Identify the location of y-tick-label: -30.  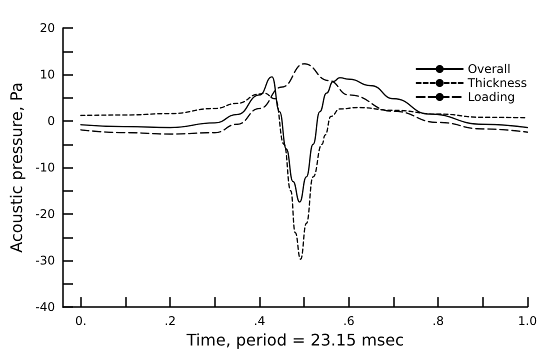
(45, 261).